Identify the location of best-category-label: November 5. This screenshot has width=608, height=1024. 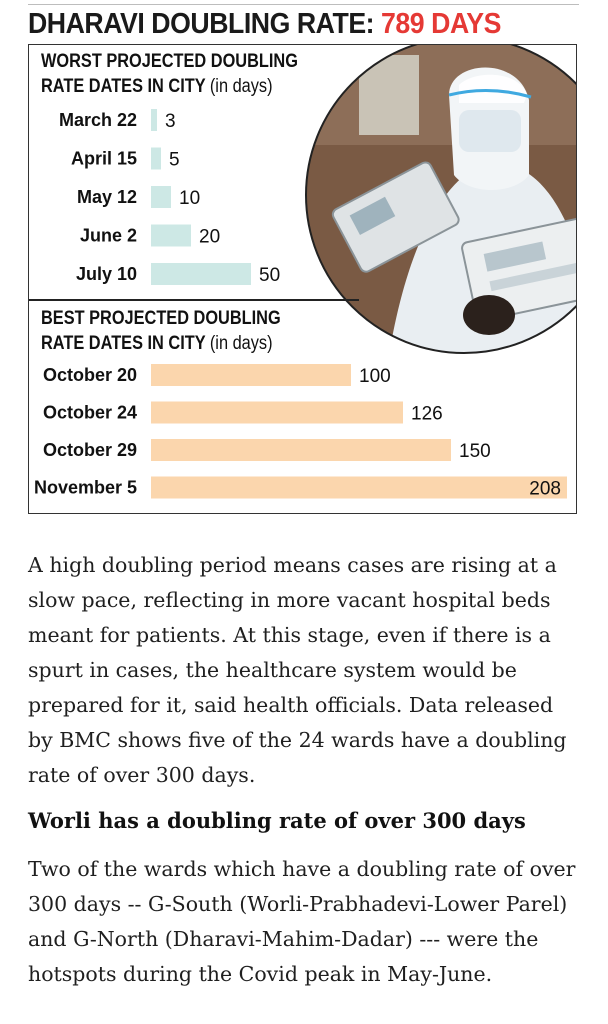
(85, 488).